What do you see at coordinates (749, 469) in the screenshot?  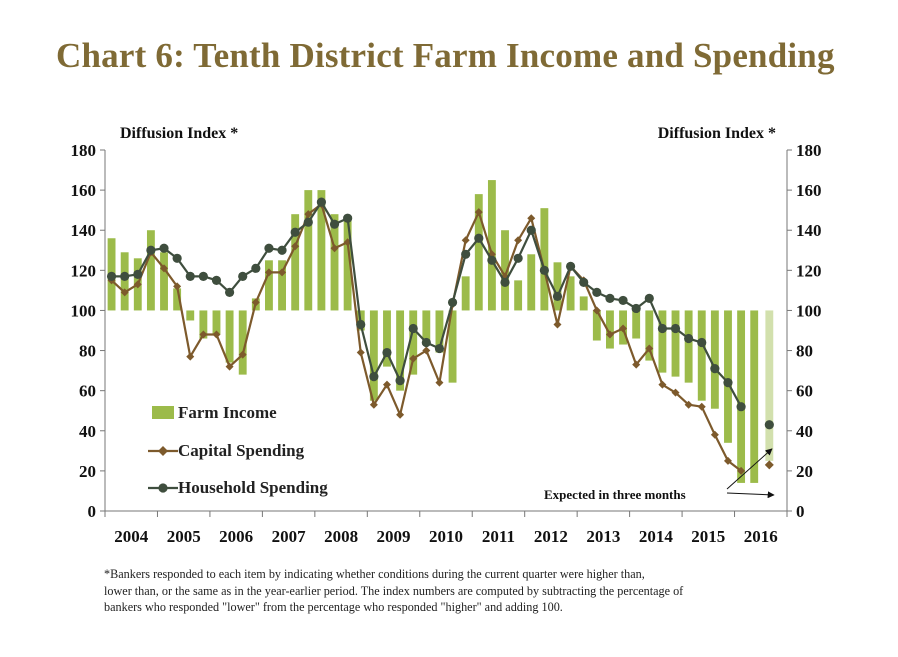 I see `annotation-arrow-up` at bounding box center [749, 469].